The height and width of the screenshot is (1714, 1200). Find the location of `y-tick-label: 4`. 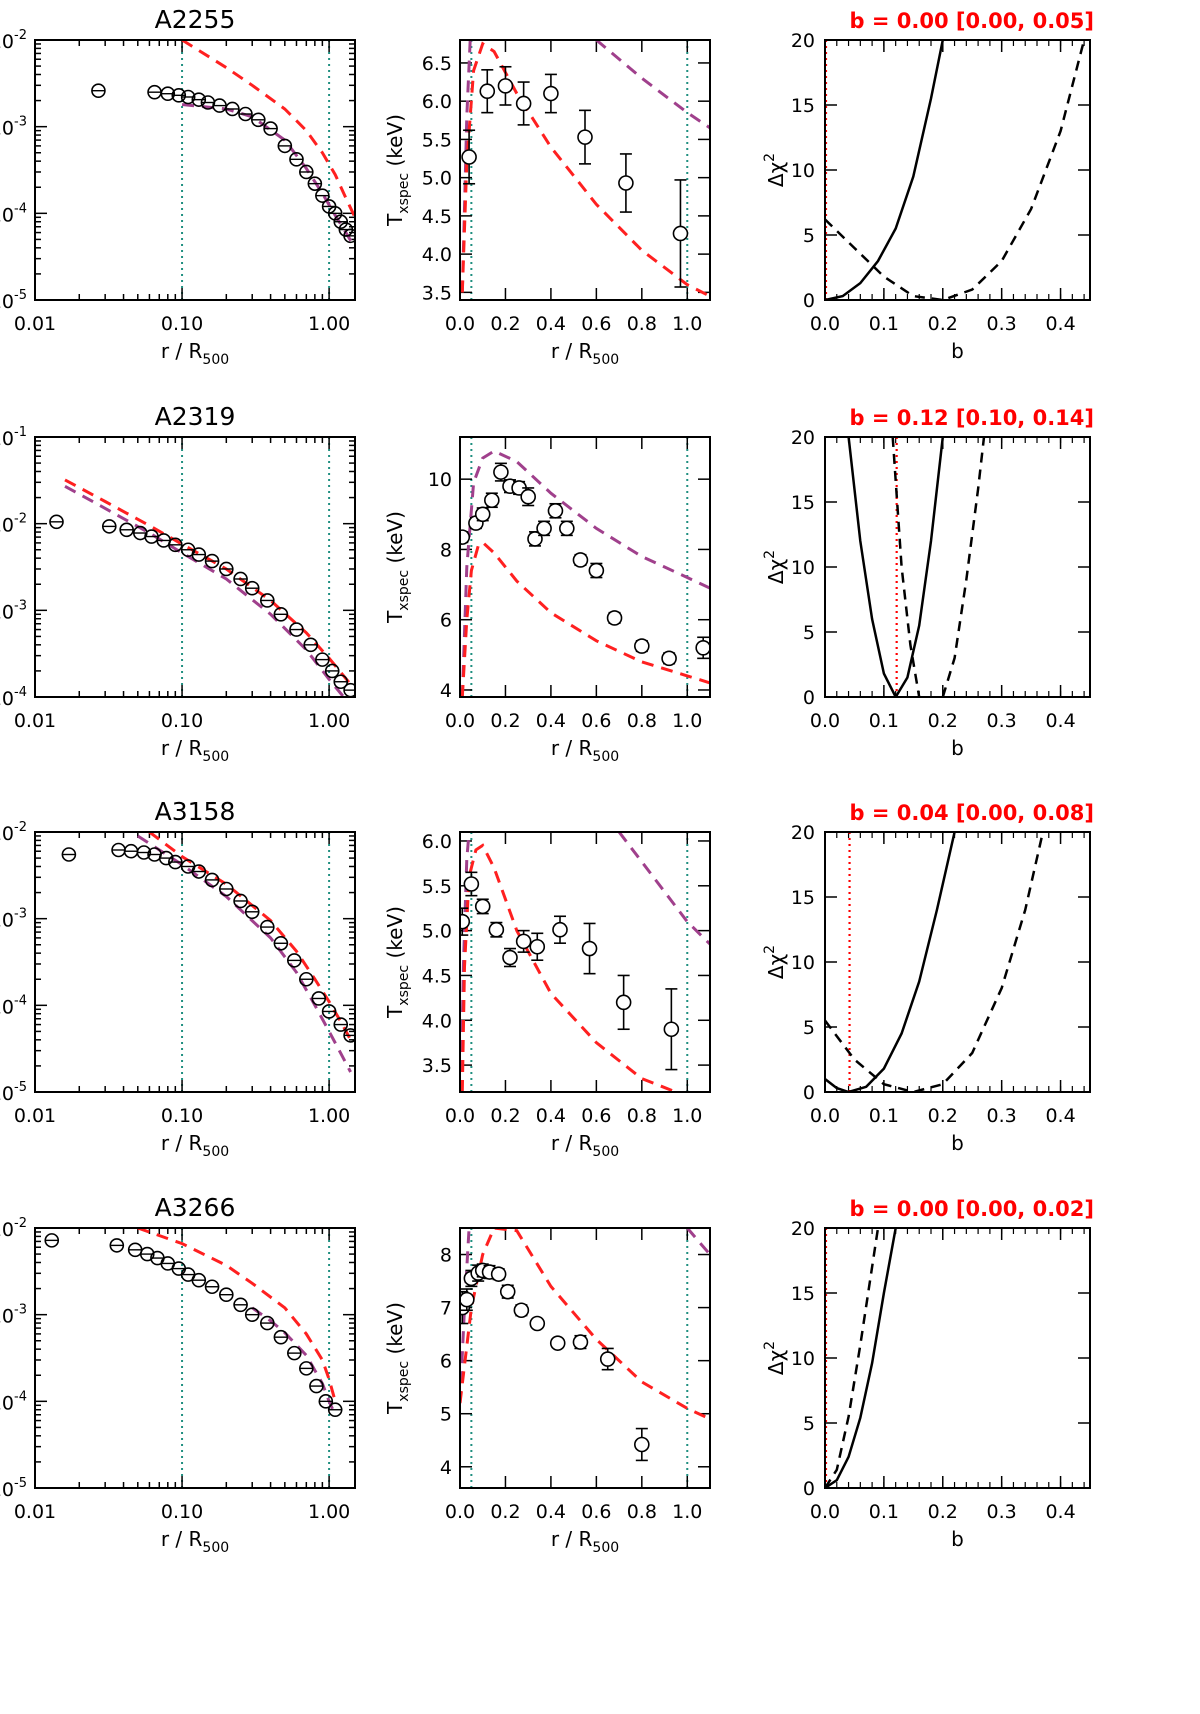

y-tick-label: 4 is located at coordinates (446, 1468).